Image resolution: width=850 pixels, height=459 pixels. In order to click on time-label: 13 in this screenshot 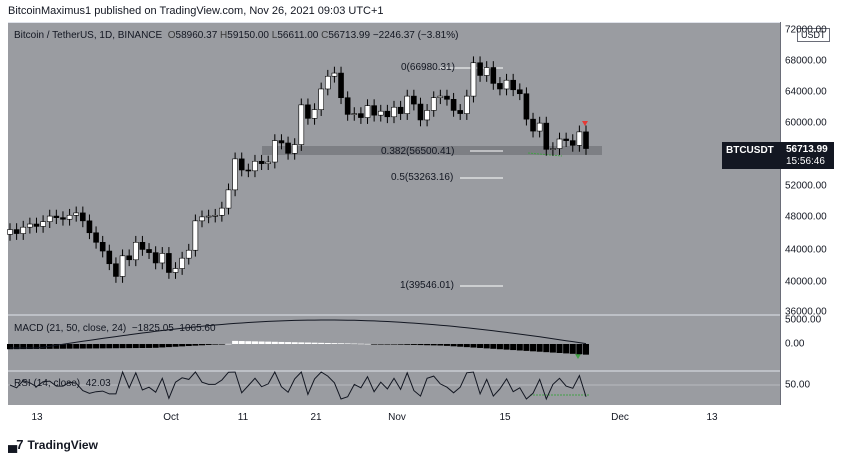, I will do `click(37, 417)`.